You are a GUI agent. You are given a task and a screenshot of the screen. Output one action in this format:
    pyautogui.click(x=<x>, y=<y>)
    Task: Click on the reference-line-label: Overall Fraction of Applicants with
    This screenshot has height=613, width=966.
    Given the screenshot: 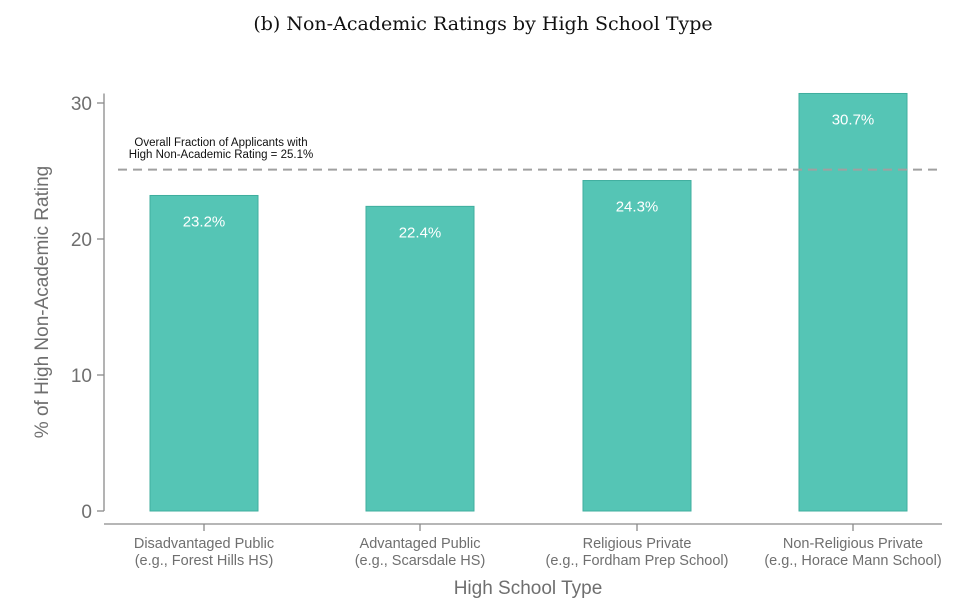 What is the action you would take?
    pyautogui.click(x=220, y=143)
    